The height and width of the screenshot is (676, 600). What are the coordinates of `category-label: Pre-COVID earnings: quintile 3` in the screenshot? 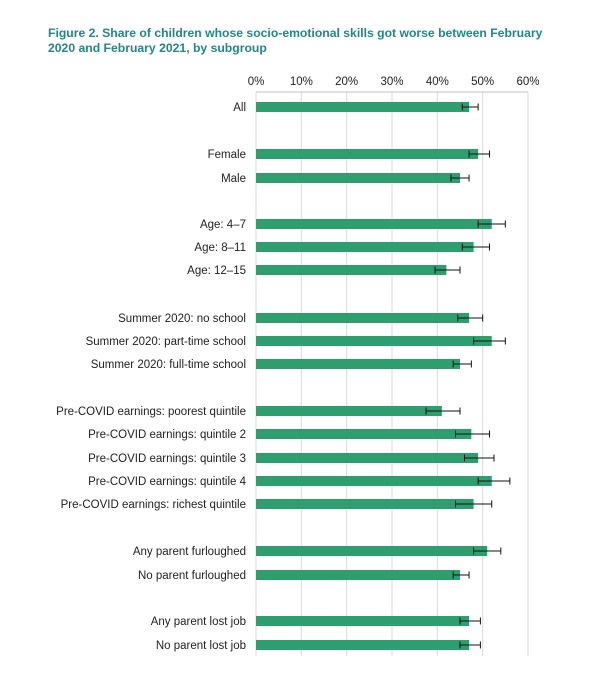 It's located at (167, 459).